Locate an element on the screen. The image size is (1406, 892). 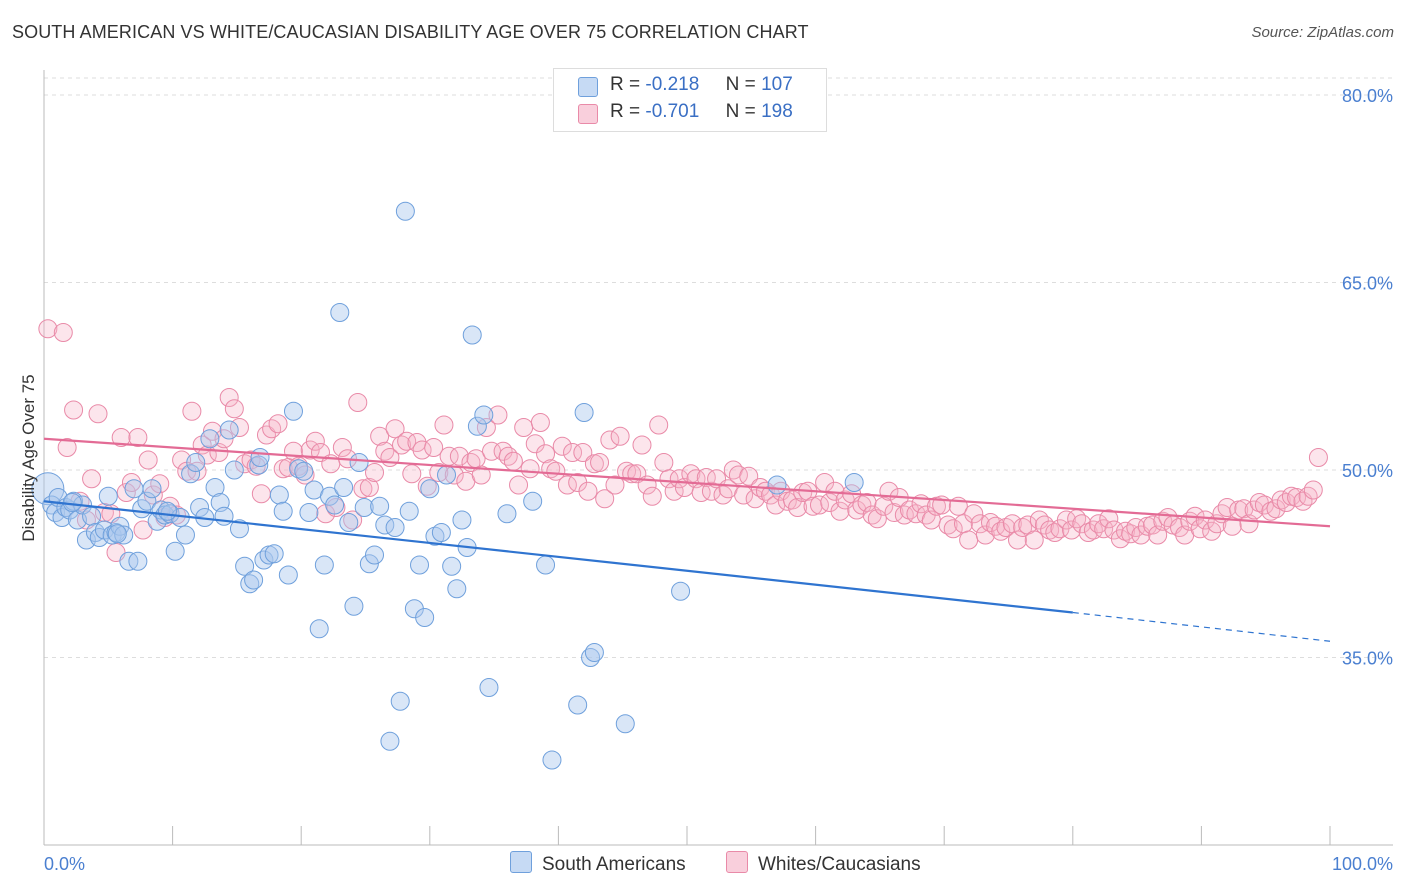
x-tick-label: 0.0% is located at coordinates (64, 864).